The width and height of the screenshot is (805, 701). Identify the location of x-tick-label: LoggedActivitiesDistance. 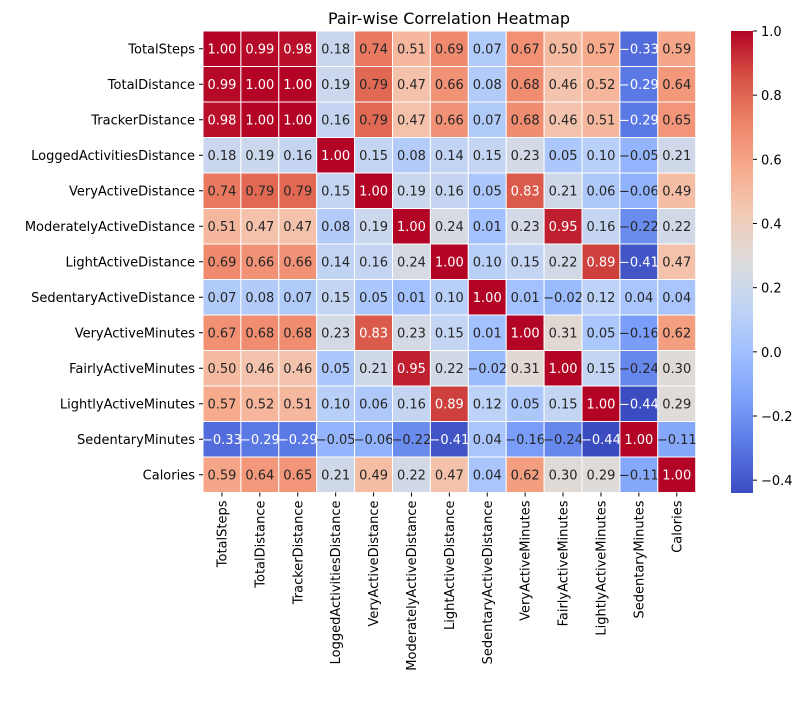
(336, 583).